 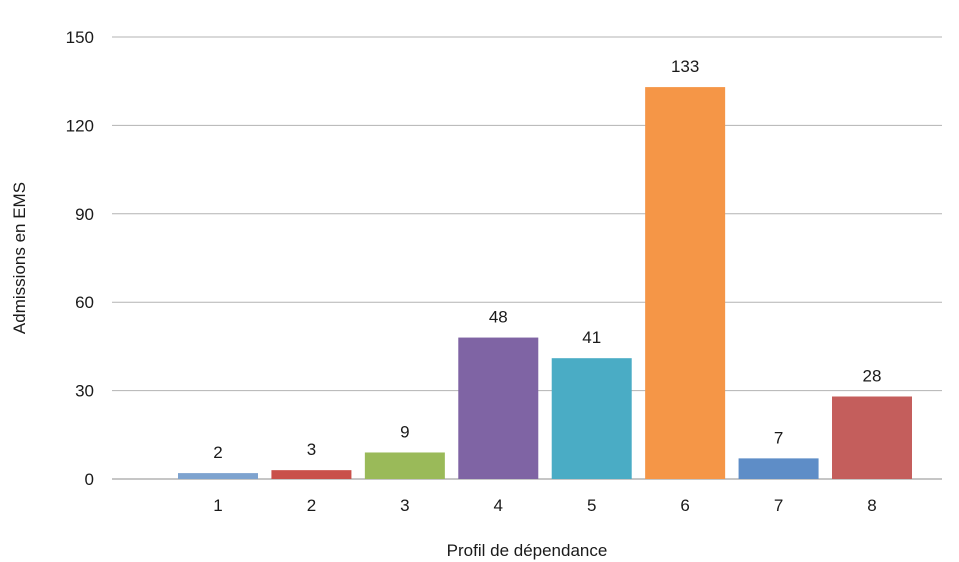 I want to click on x-tick-label: 8, so click(x=871, y=505).